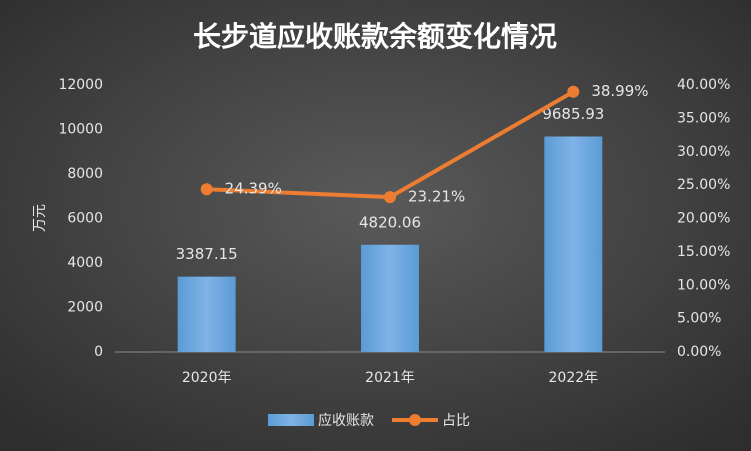 The image size is (751, 451). I want to click on x-tick-label: 2020年, so click(207, 378).